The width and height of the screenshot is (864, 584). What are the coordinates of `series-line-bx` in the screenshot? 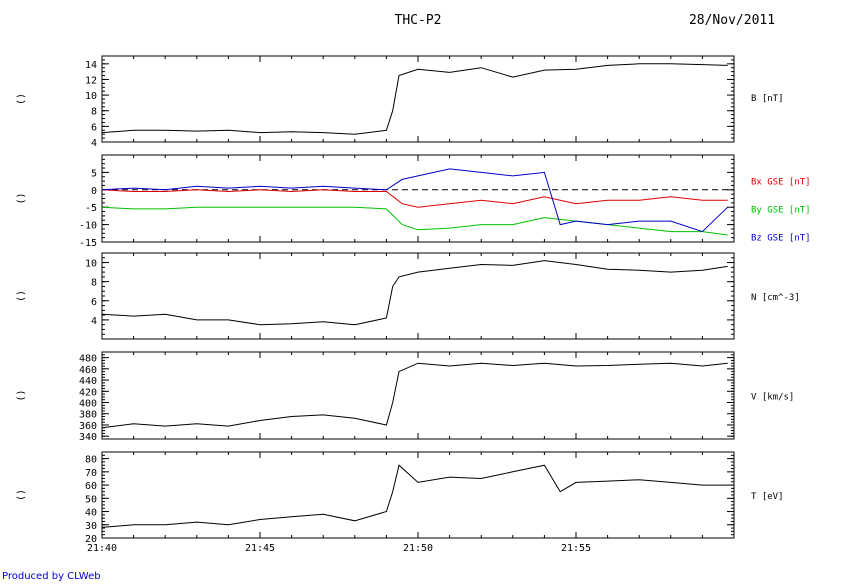 It's located at (414, 198).